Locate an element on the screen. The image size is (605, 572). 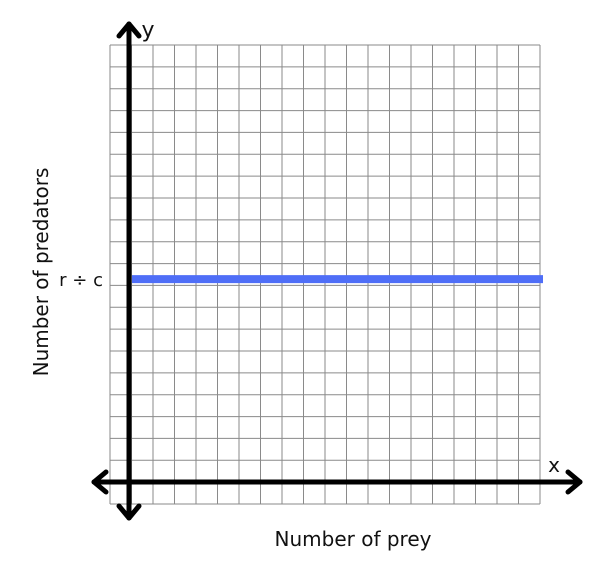
x-axis-arrow-right is located at coordinates (574, 482).